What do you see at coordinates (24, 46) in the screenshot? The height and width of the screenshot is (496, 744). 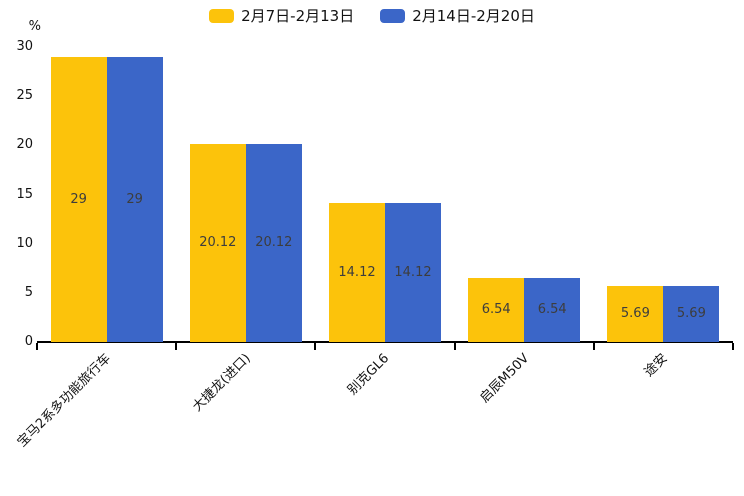 I see `y-tick-label: 30` at bounding box center [24, 46].